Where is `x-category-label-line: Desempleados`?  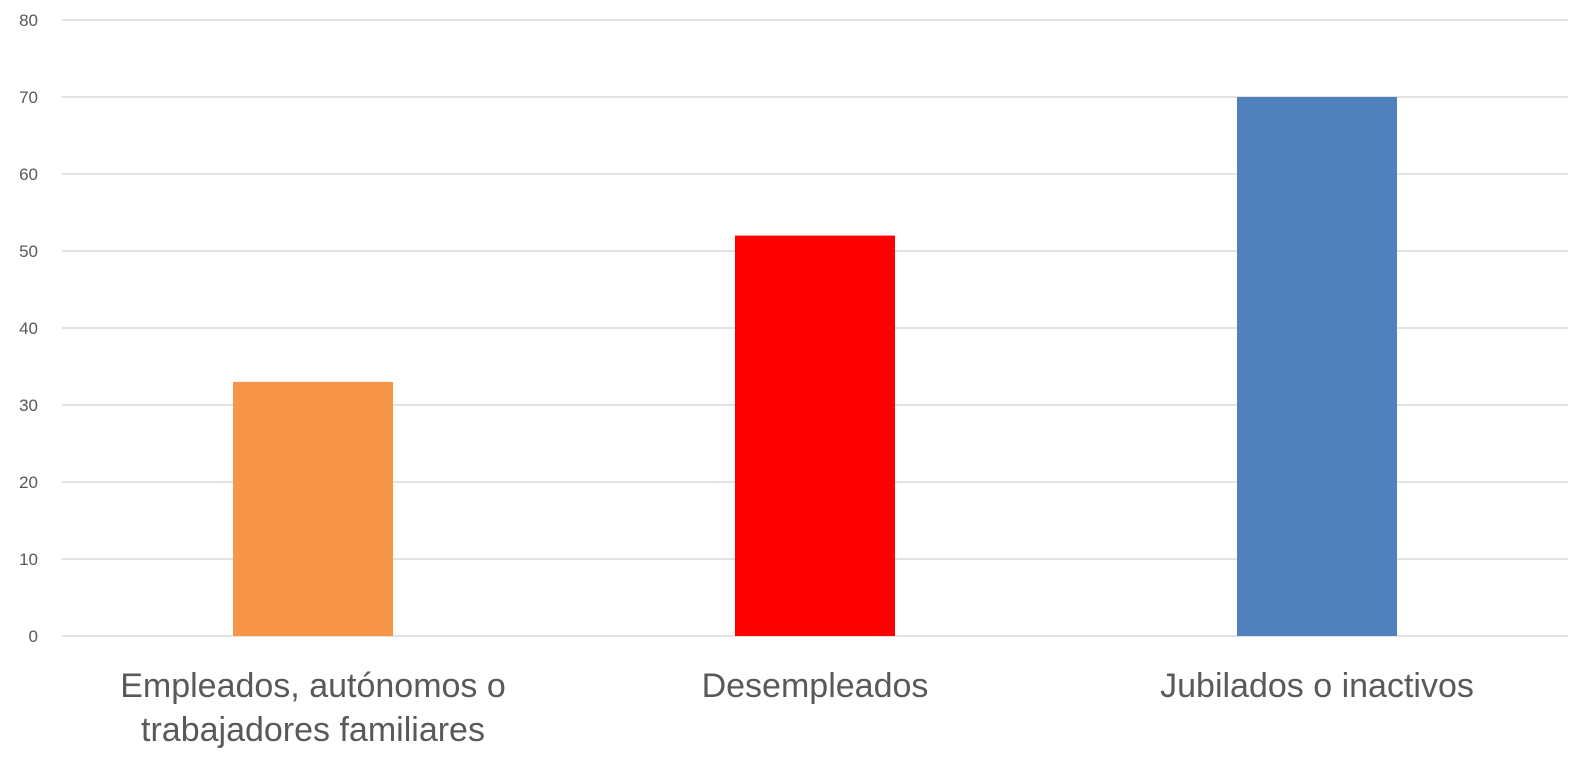 x-category-label-line: Desempleados is located at coordinates (815, 686).